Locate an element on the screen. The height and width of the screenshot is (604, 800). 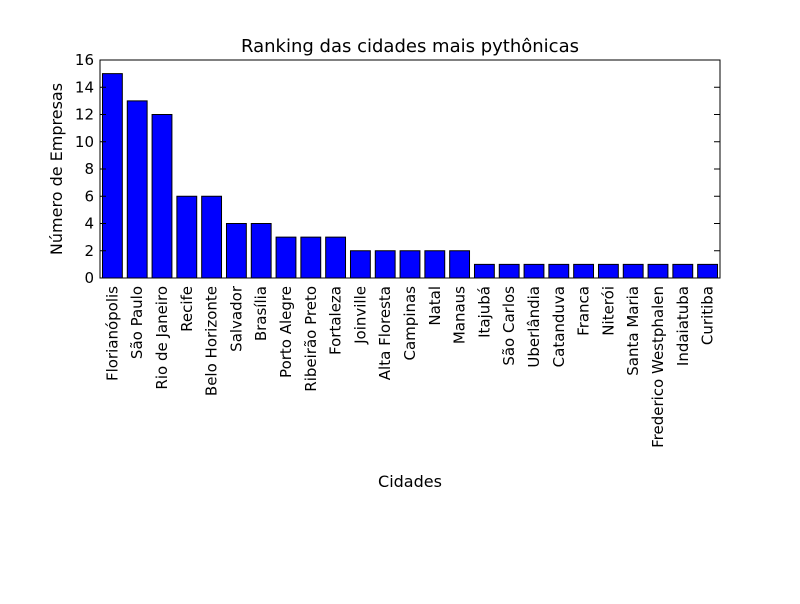
y-tick-label: 0 is located at coordinates (89, 278).